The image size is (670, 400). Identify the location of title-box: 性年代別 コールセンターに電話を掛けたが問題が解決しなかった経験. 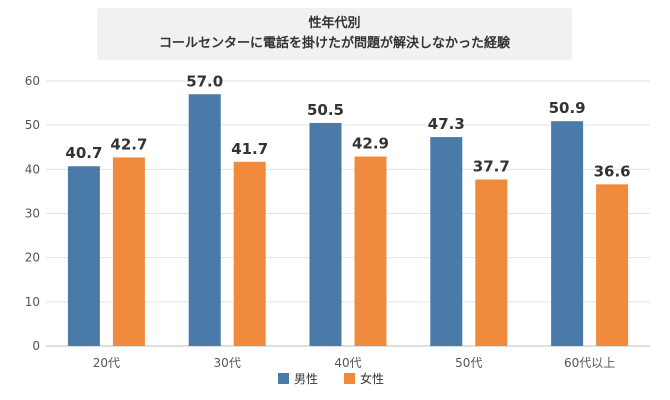
(334, 34).